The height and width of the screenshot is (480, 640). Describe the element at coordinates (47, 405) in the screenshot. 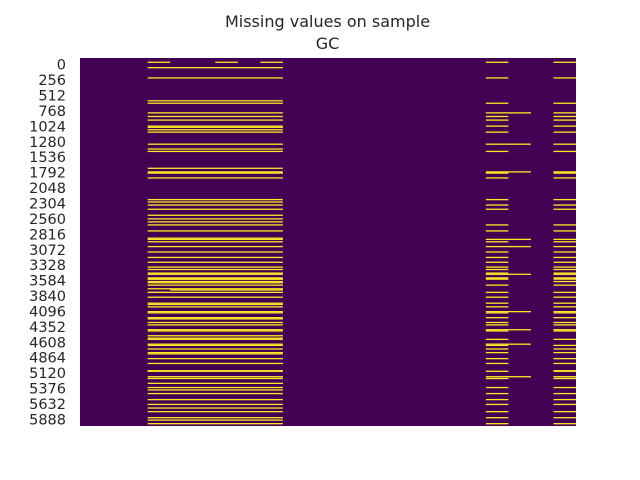

I see `y-tick-label: 5632` at that location.